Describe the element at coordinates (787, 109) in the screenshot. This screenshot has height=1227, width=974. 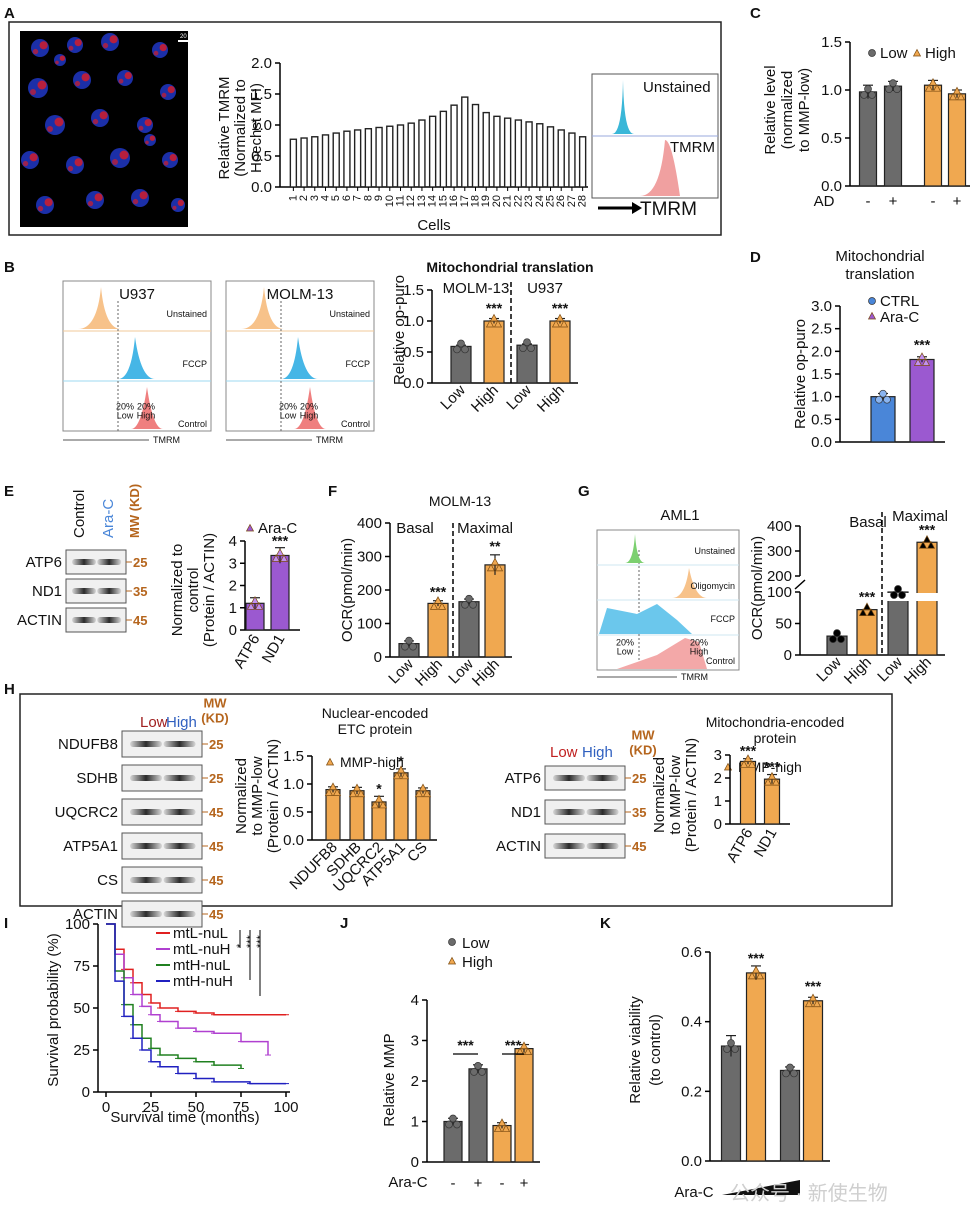
I see `y-axis-label-c: Relative level(normalizedto MMP-low)` at that location.